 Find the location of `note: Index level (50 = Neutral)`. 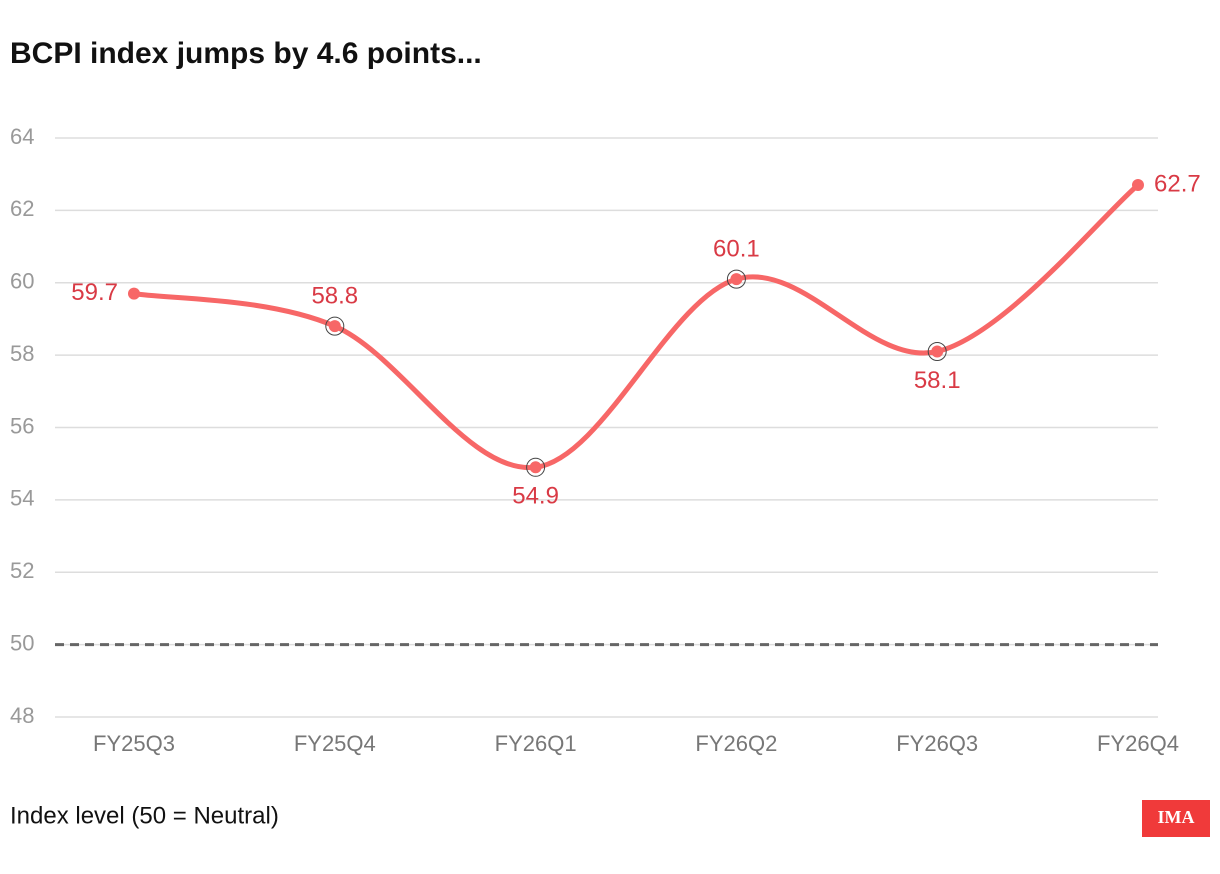

note: Index level (50 = Neutral) is located at coordinates (144, 815).